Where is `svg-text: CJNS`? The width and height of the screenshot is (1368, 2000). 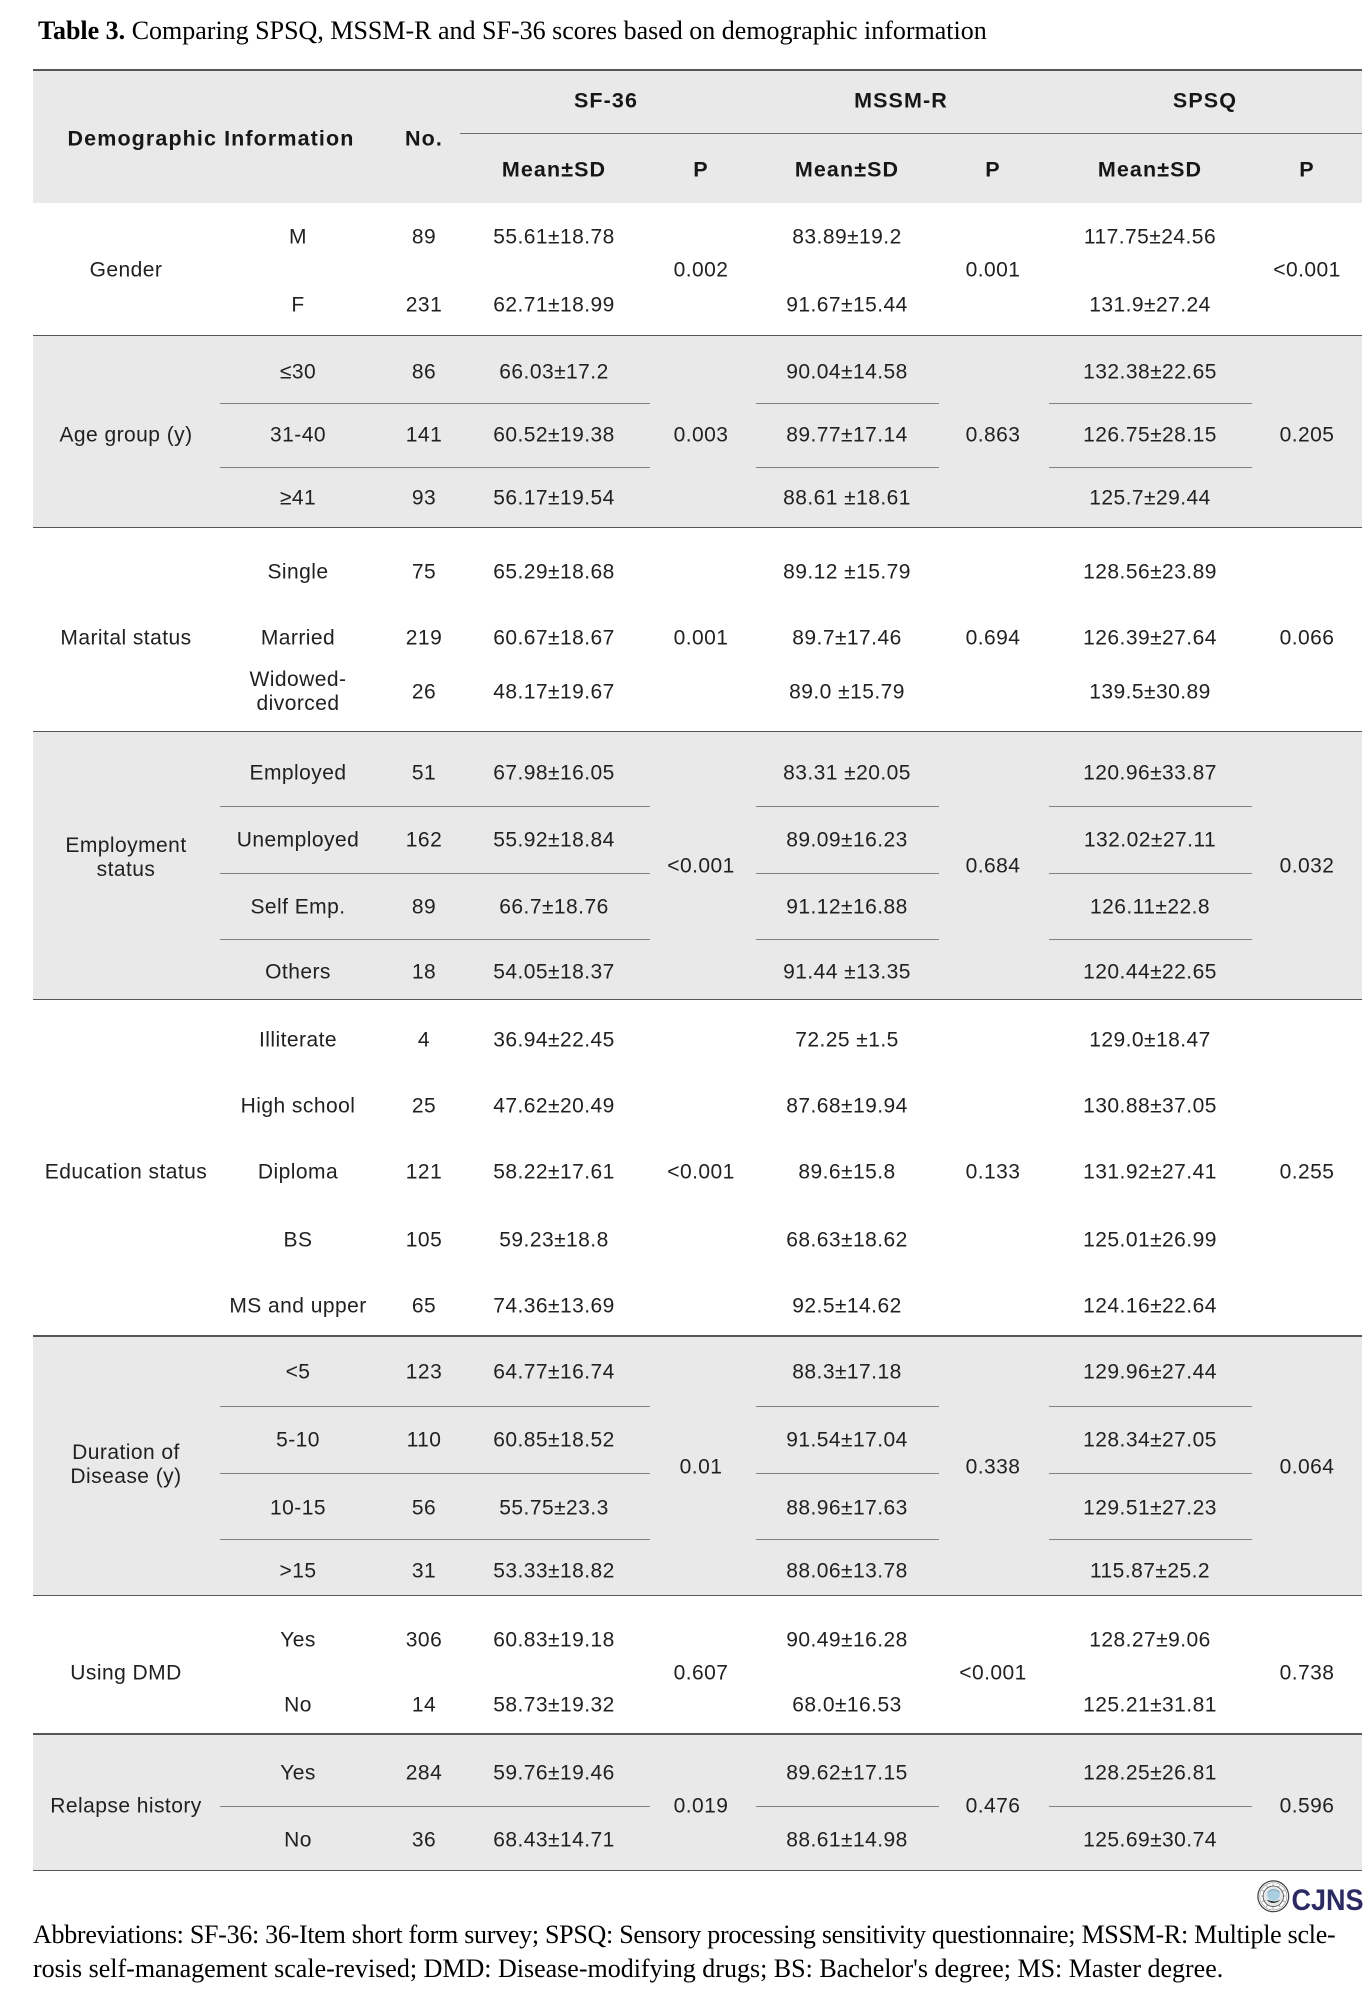
svg-text: CJNS is located at coordinates (1328, 1899).